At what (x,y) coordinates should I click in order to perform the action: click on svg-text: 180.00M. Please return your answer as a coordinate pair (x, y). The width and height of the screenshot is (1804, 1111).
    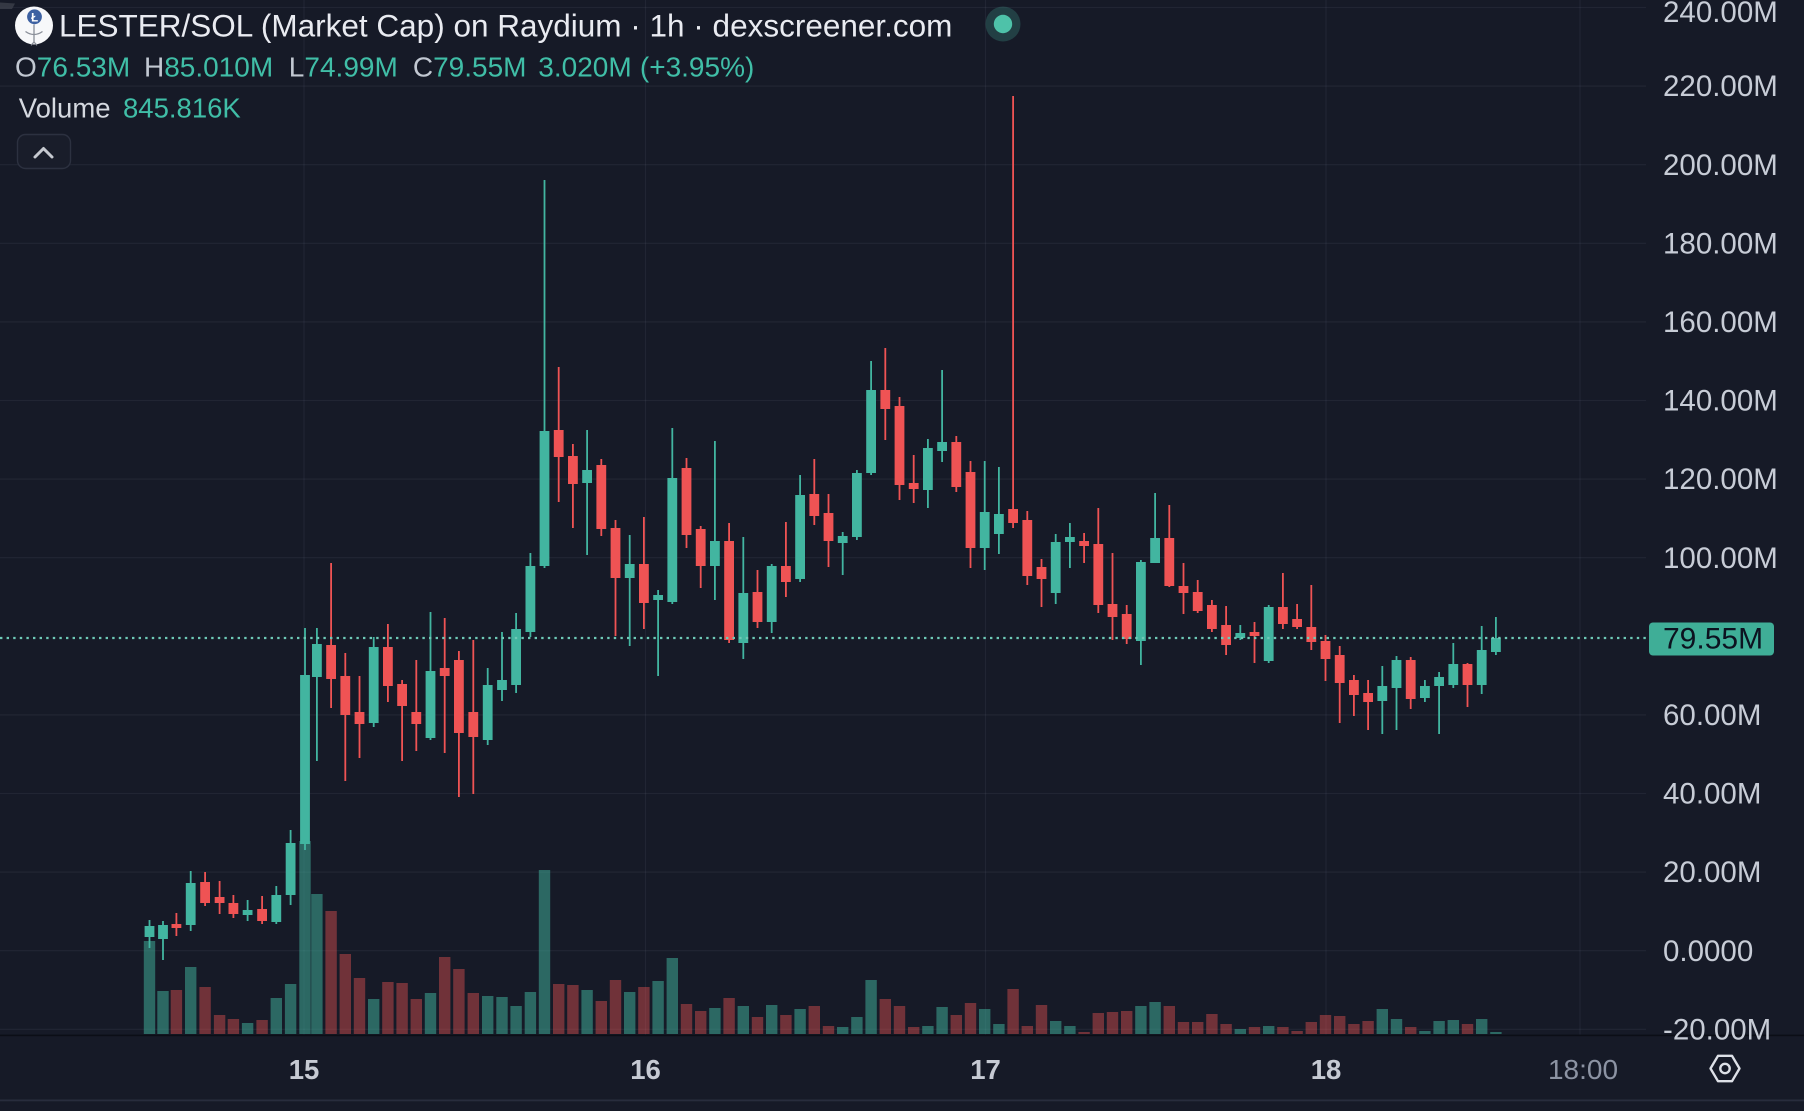
    Looking at the image, I should click on (1720, 243).